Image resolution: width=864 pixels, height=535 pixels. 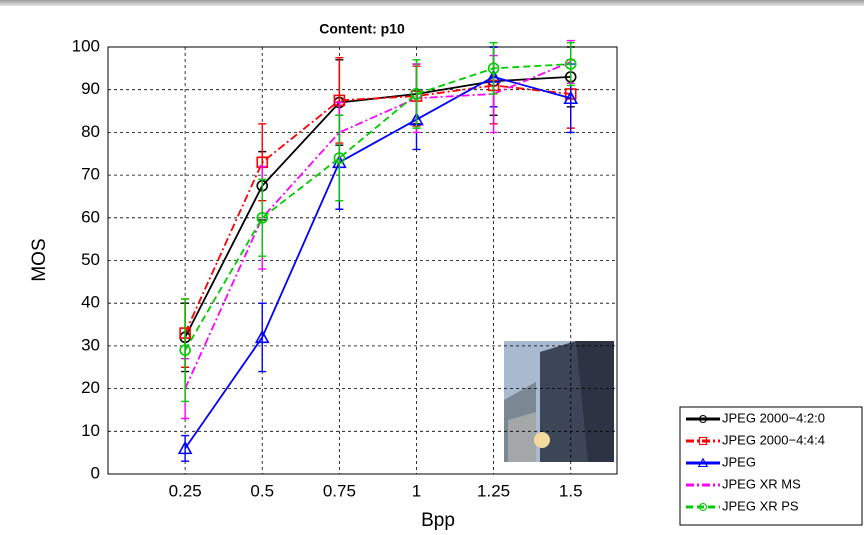 I want to click on y-tick-label: 0, so click(x=95, y=472).